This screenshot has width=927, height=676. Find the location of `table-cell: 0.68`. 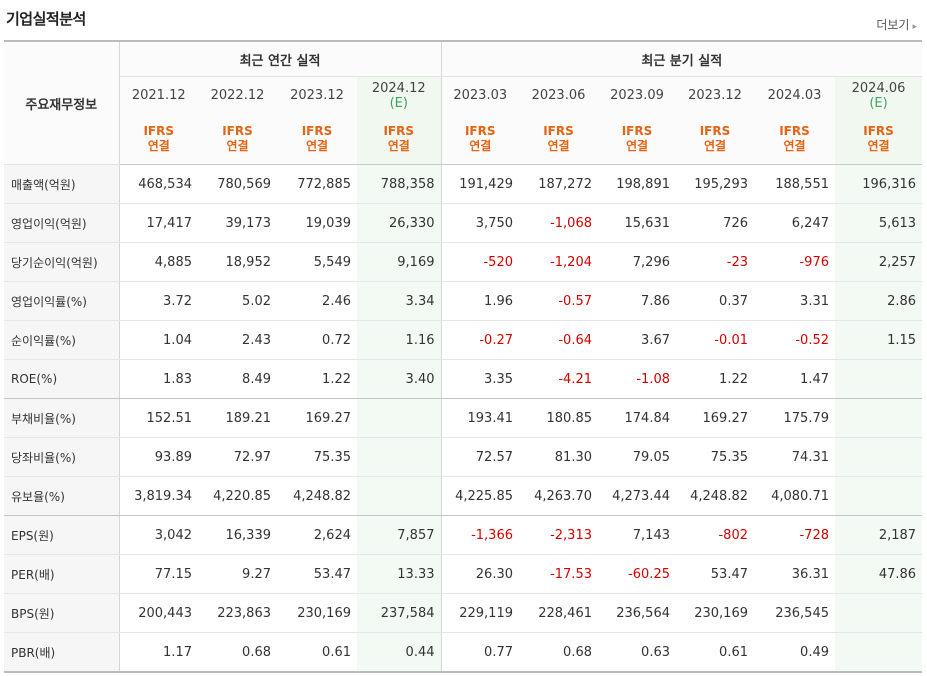

table-cell: 0.68 is located at coordinates (558, 652).